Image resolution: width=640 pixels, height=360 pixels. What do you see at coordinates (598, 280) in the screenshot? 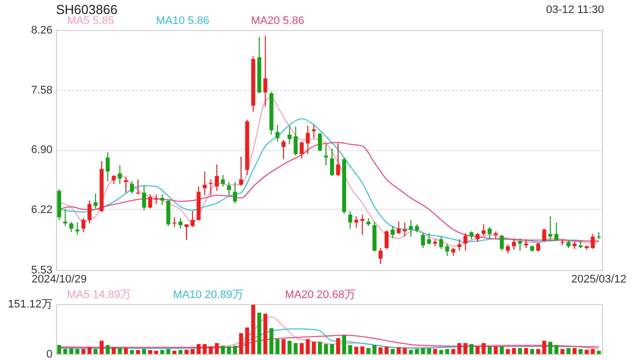
I see `x-tick-label: 2025/03/12` at bounding box center [598, 280].